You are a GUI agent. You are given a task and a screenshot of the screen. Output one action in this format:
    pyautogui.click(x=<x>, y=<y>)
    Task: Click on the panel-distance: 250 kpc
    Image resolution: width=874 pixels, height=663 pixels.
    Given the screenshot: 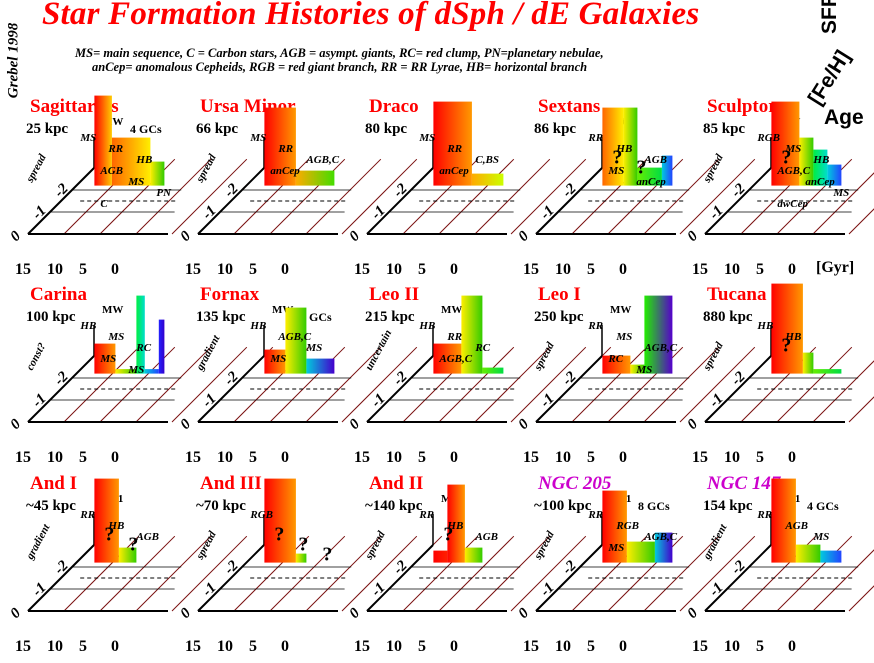 What is the action you would take?
    pyautogui.click(x=559, y=317)
    